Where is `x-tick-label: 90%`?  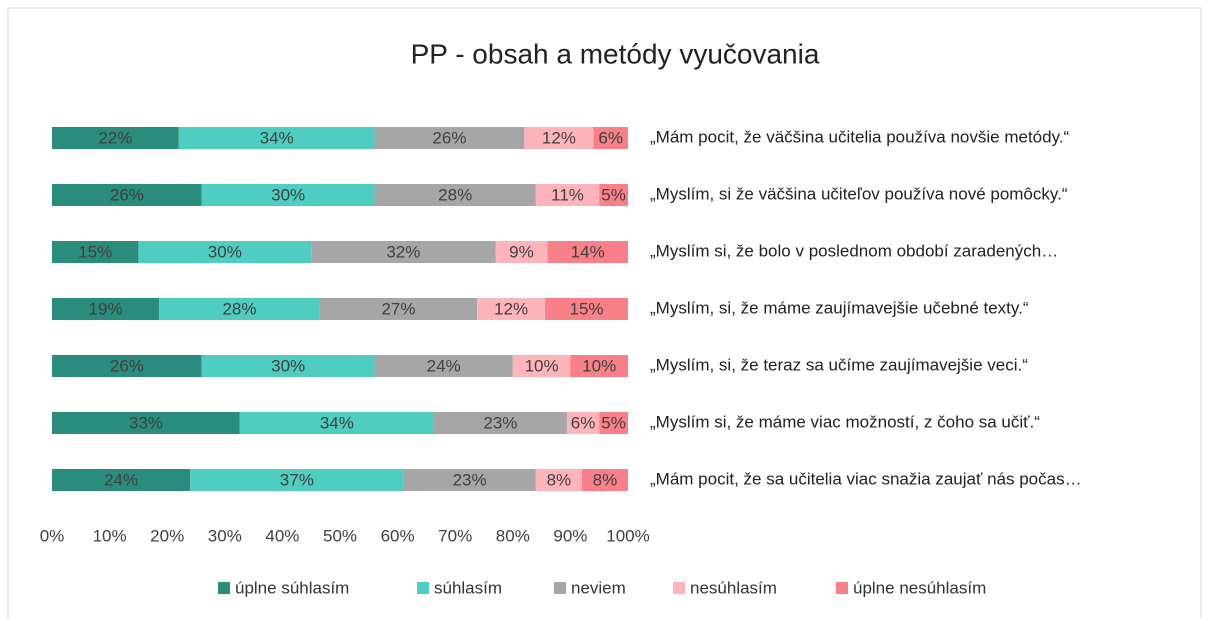
x-tick-label: 90% is located at coordinates (570, 535).